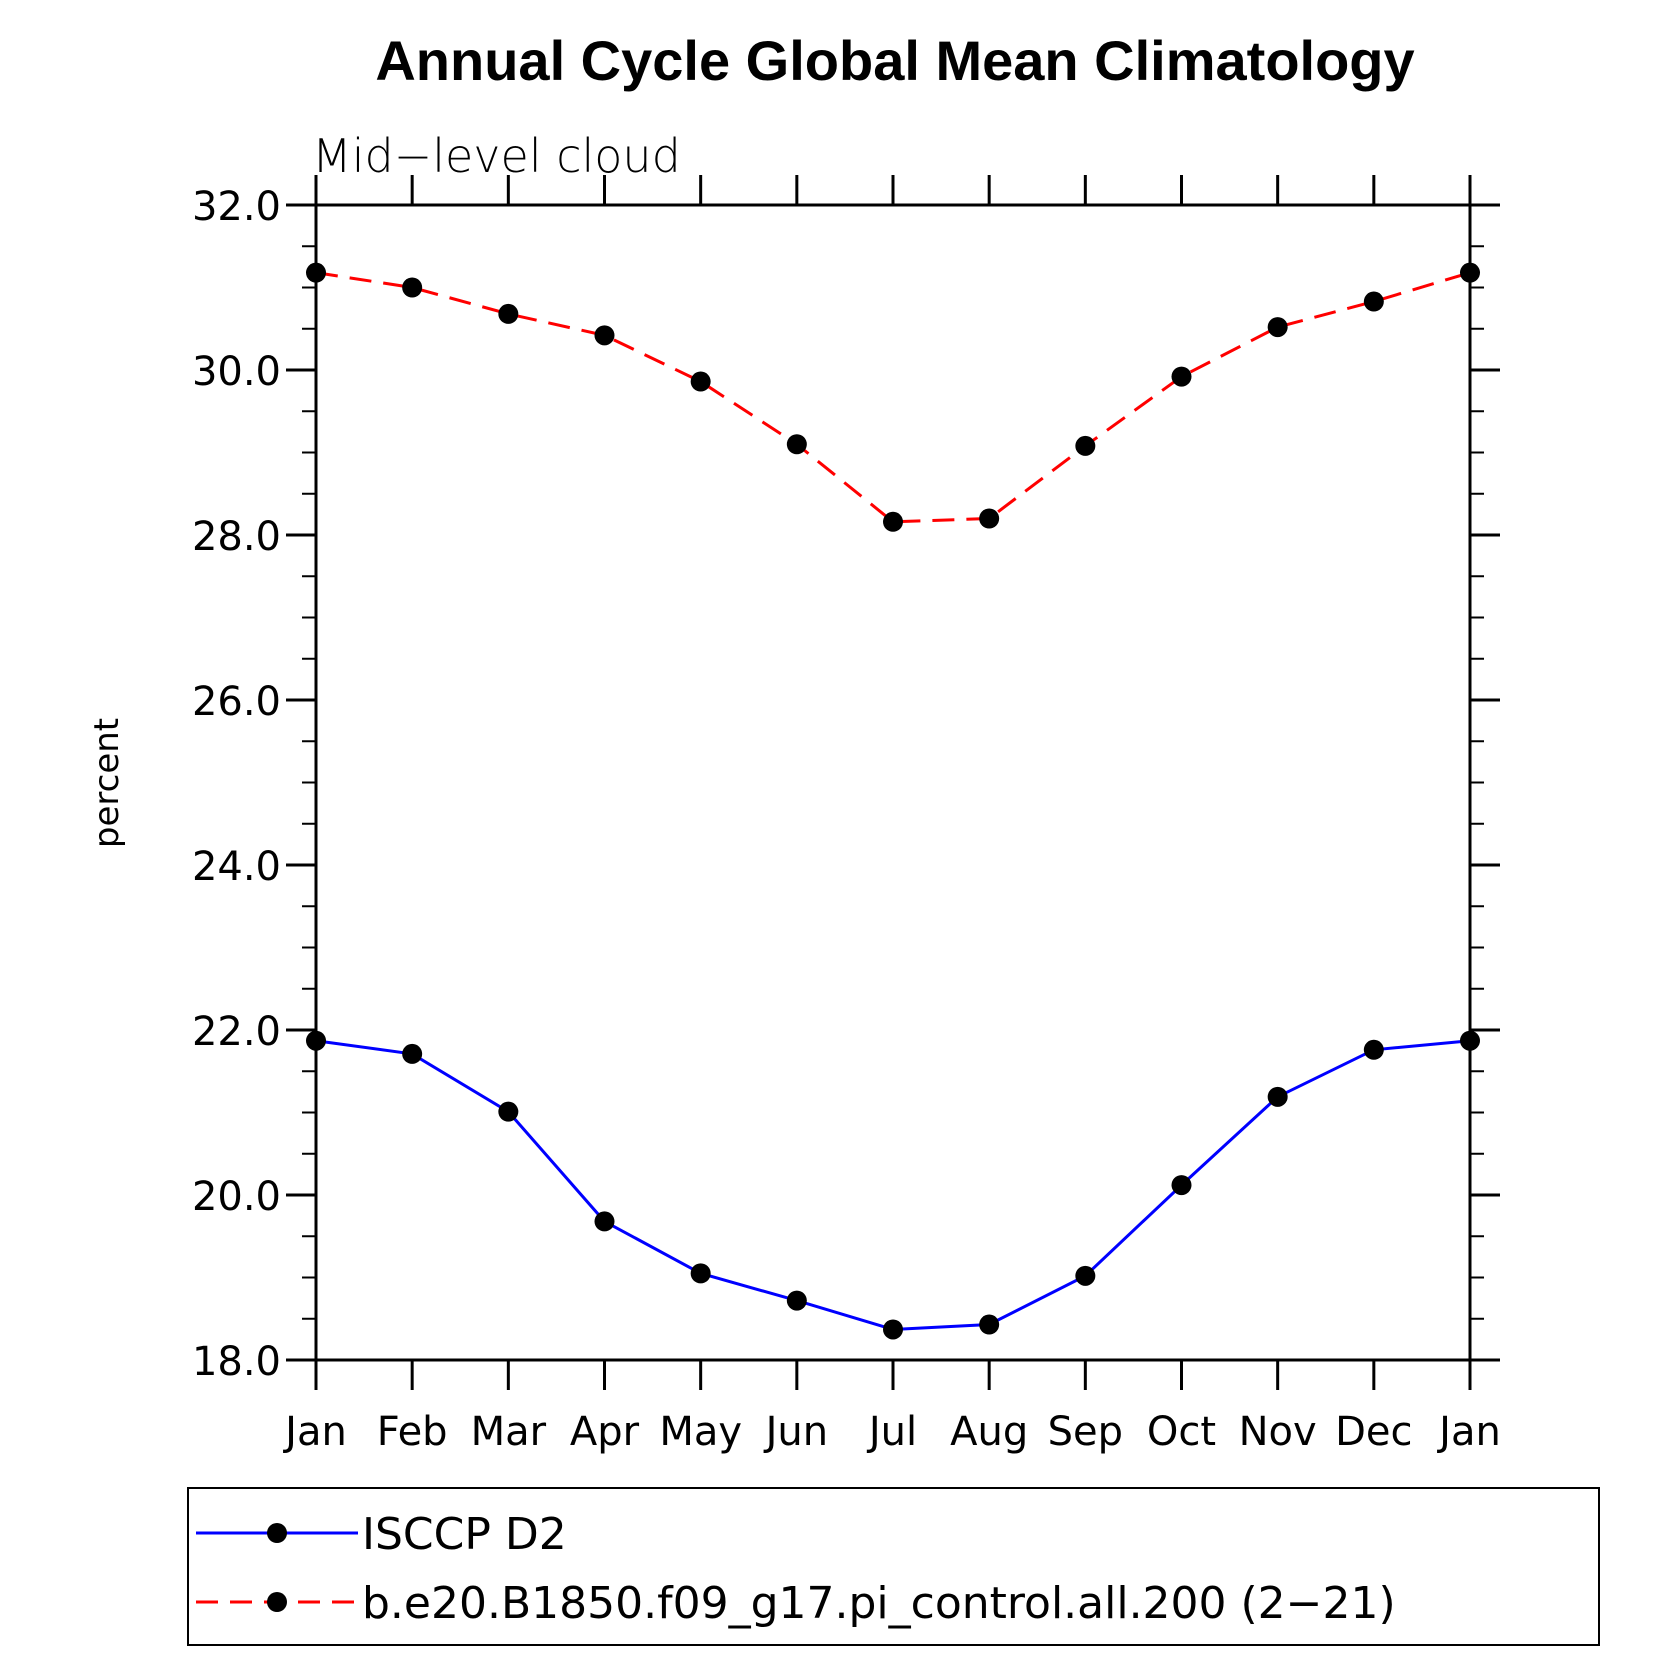  Describe the element at coordinates (605, 1432) in the screenshot. I see `x-tick-label: Apr` at that location.